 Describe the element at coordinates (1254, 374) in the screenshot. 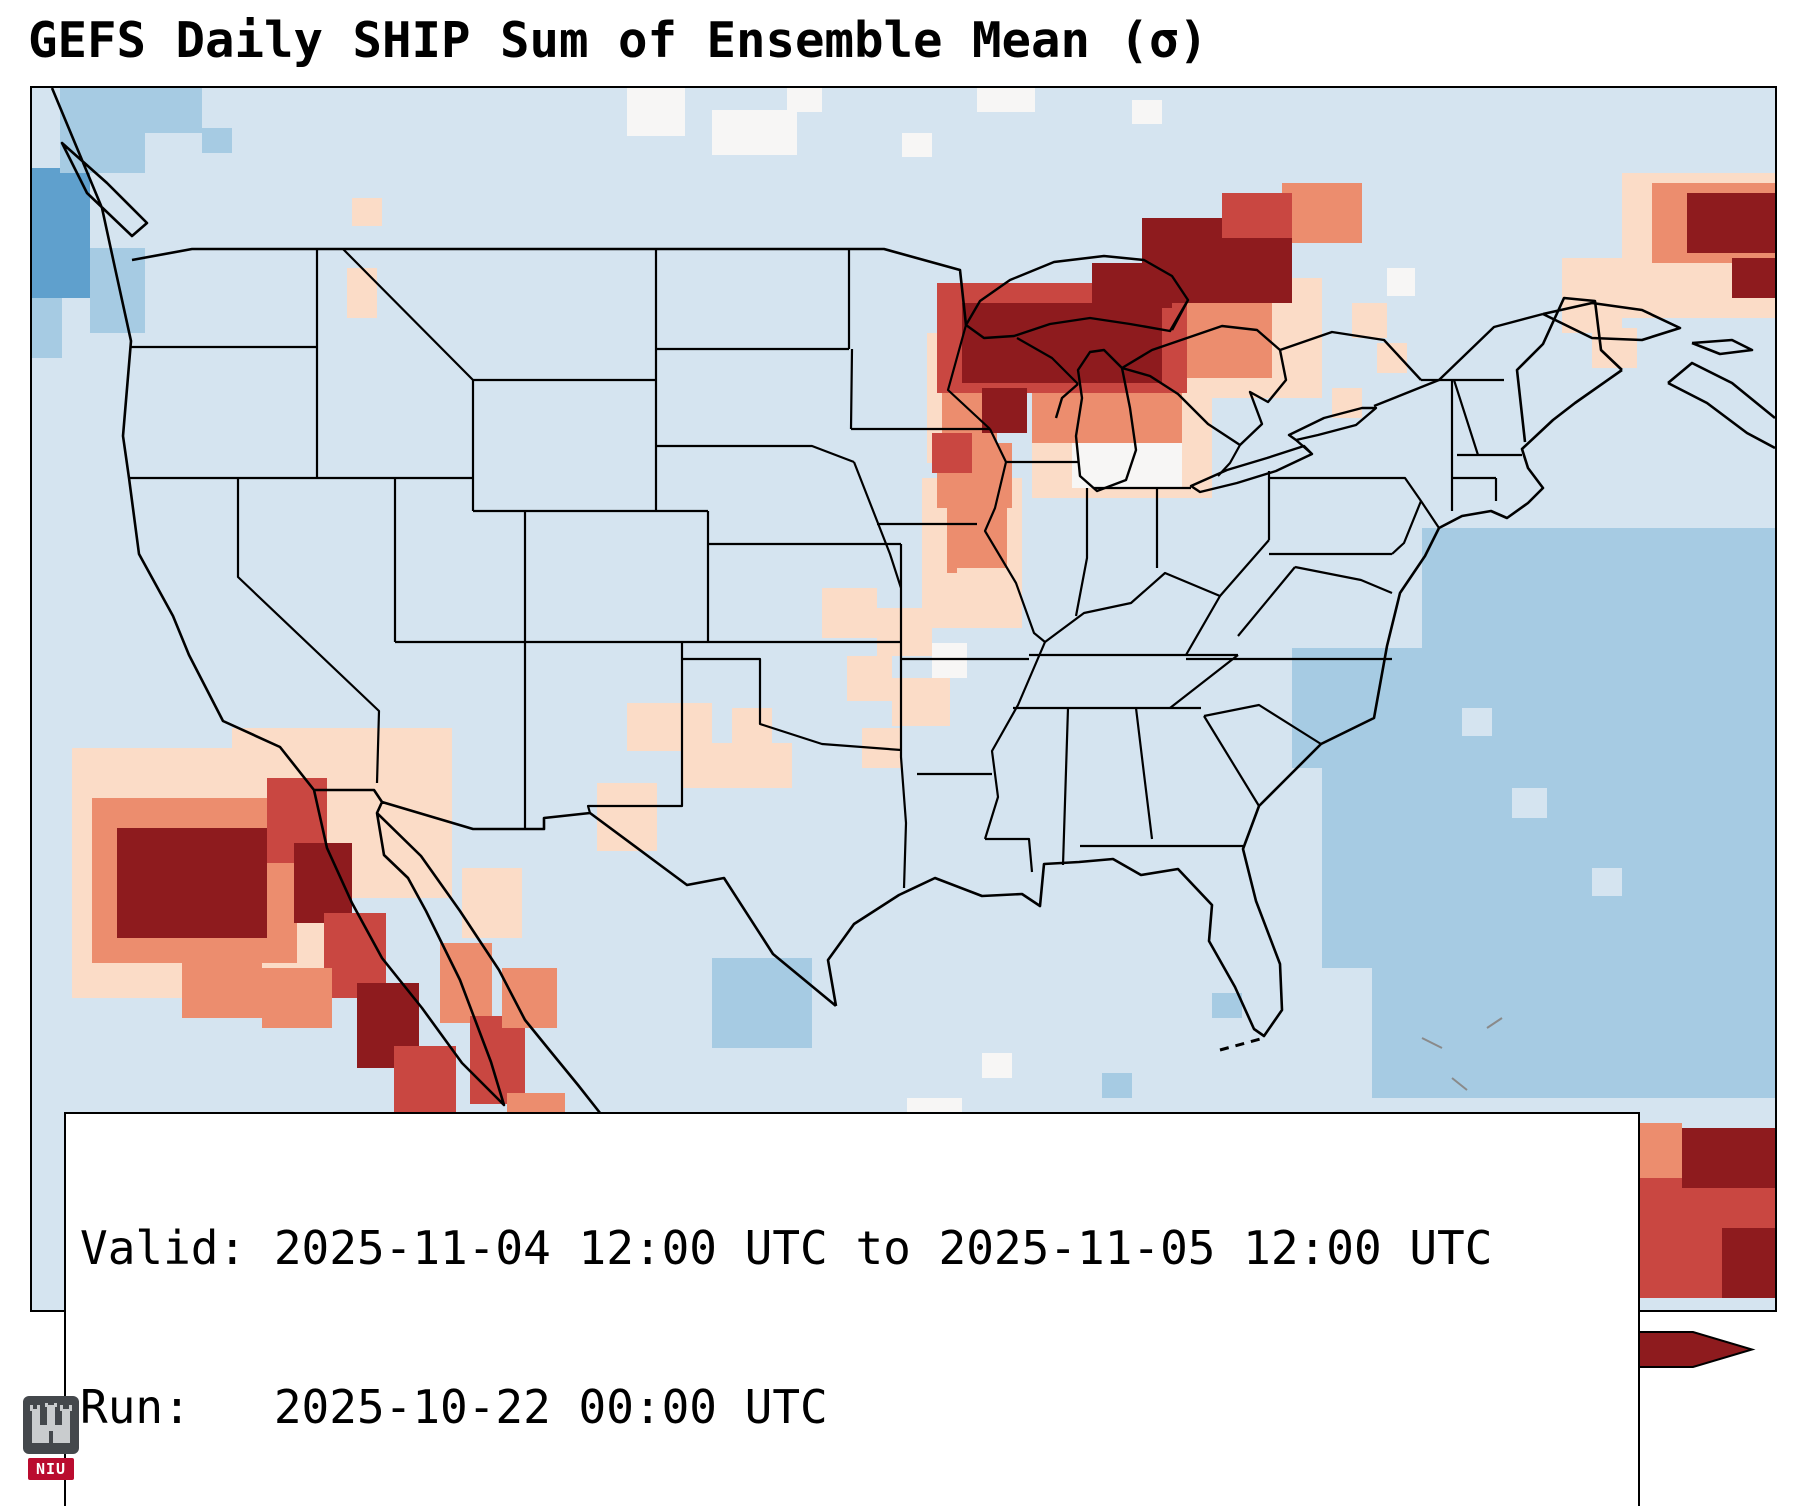

I see `great-lakes-outlines` at that location.